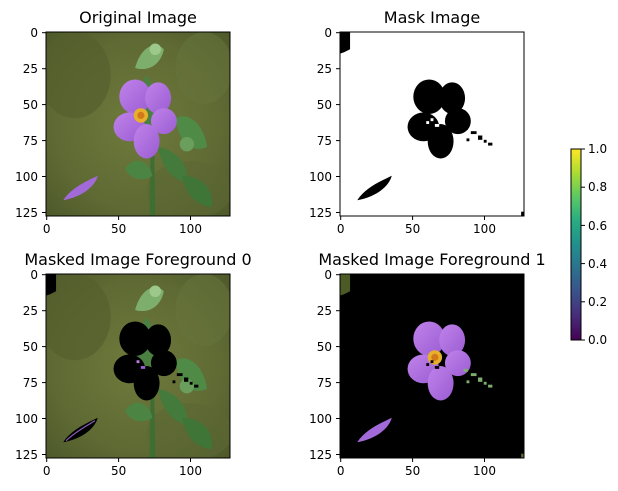  I want to click on colorbar-tick-label: 0.2, so click(597, 302).